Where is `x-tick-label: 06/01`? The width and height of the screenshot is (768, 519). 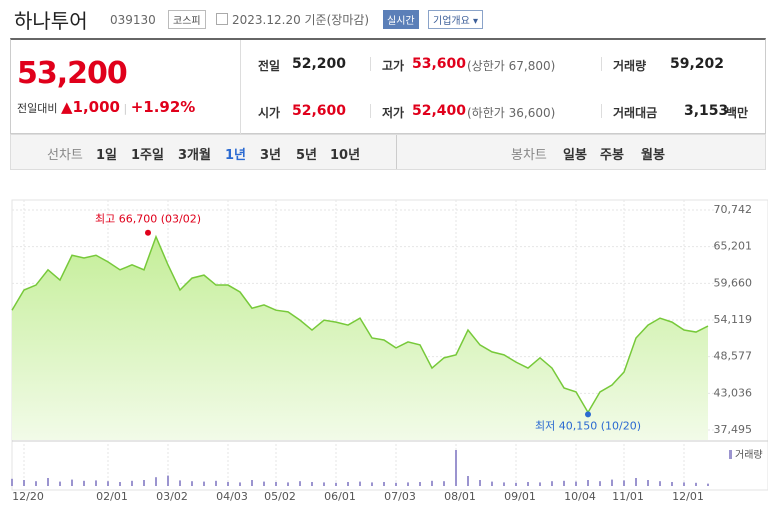
x-tick-label: 06/01 is located at coordinates (340, 496).